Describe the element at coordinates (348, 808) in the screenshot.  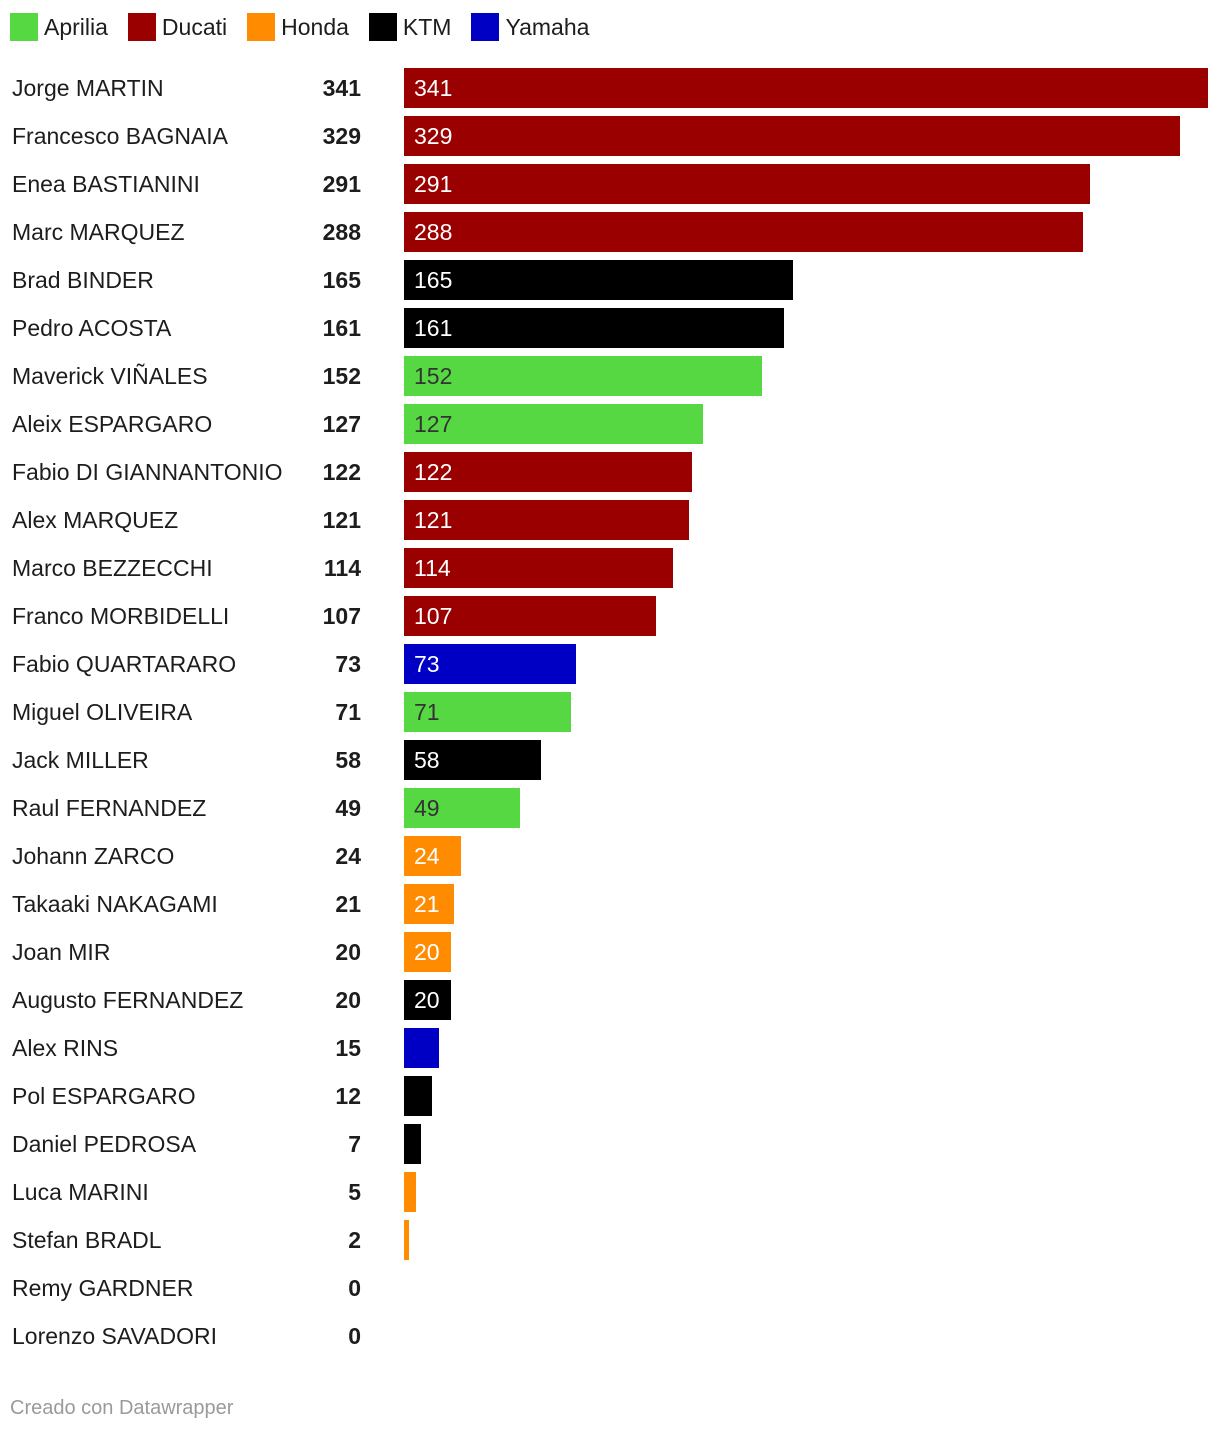
I see `points-value: 49` at that location.